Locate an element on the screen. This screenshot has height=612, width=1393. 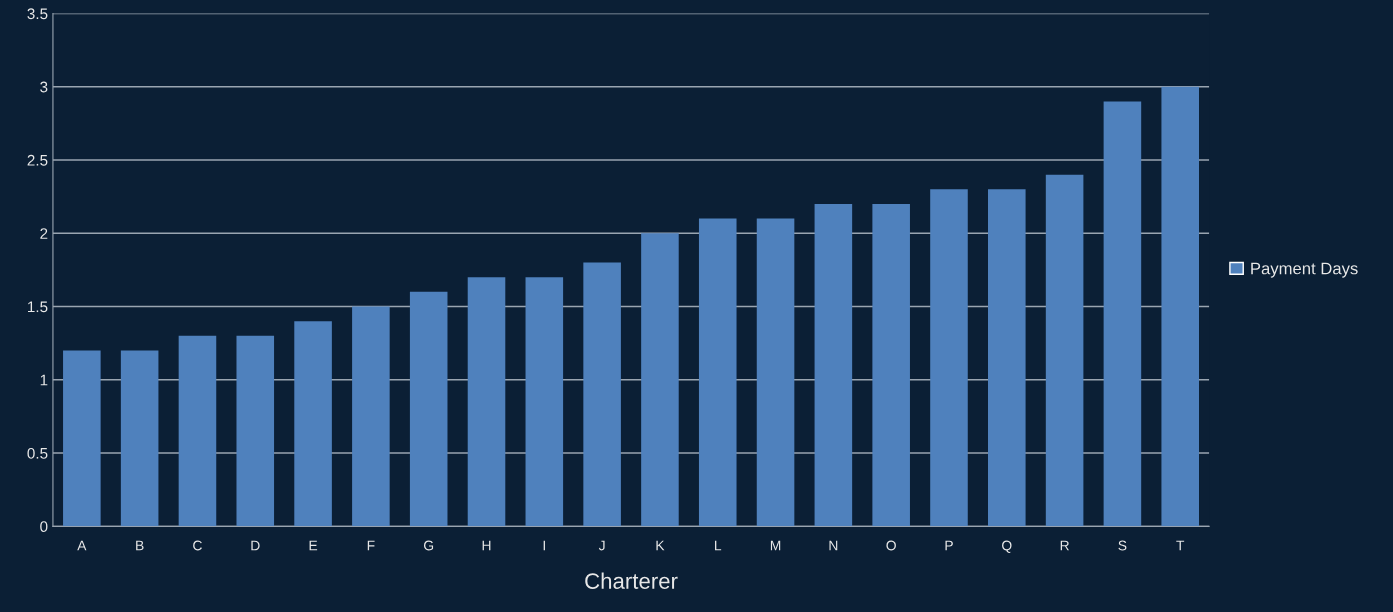
y-tick-label: 0.5 is located at coordinates (37, 453).